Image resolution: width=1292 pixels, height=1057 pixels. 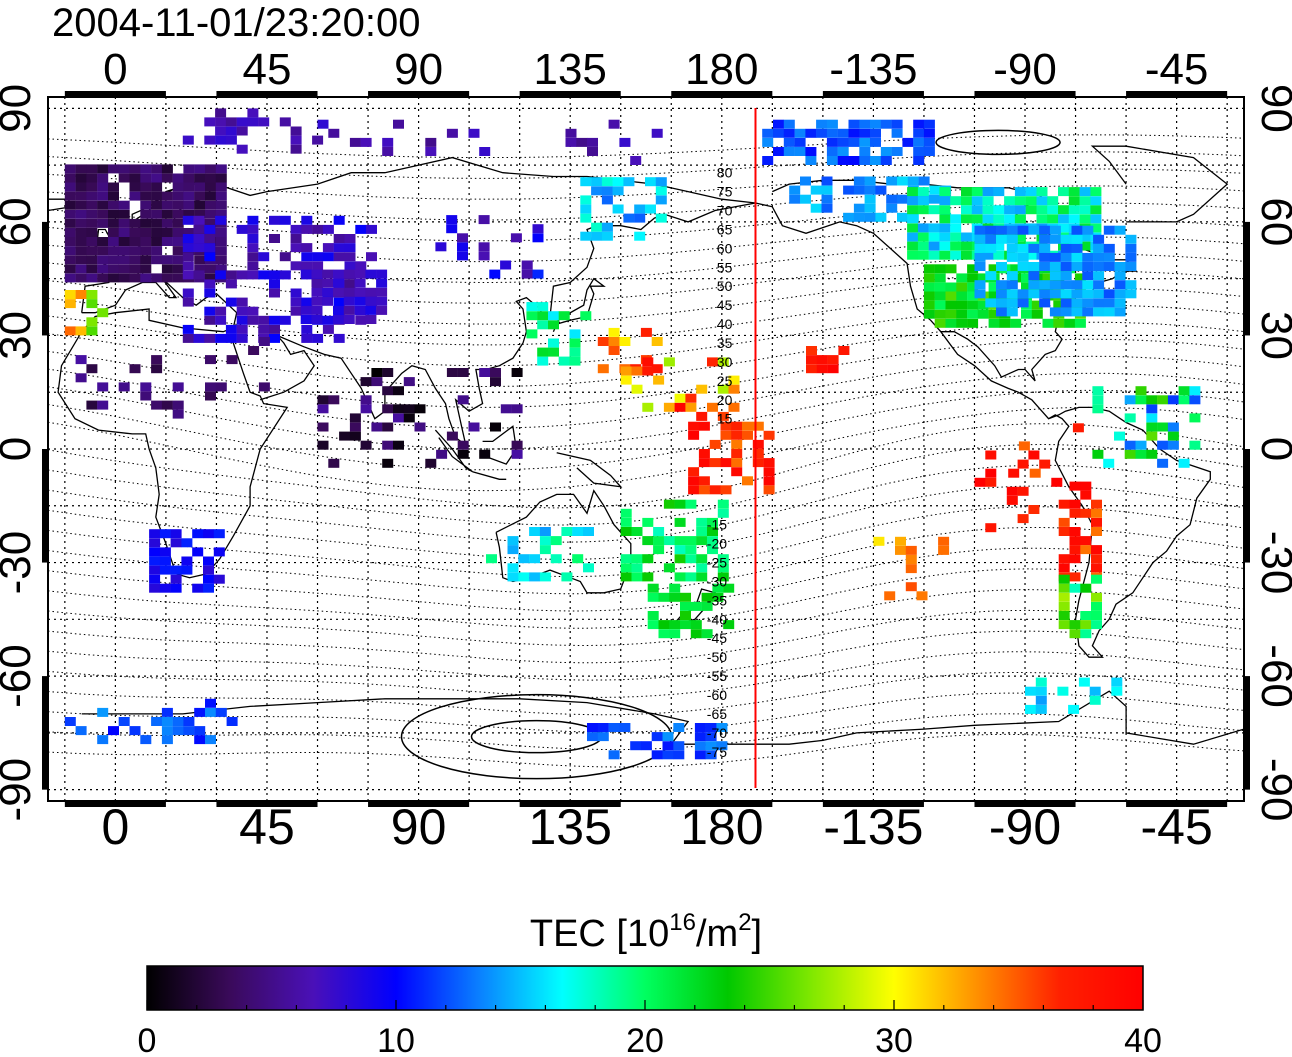 What do you see at coordinates (267, 69) in the screenshot?
I see `top-lon-label: 45` at bounding box center [267, 69].